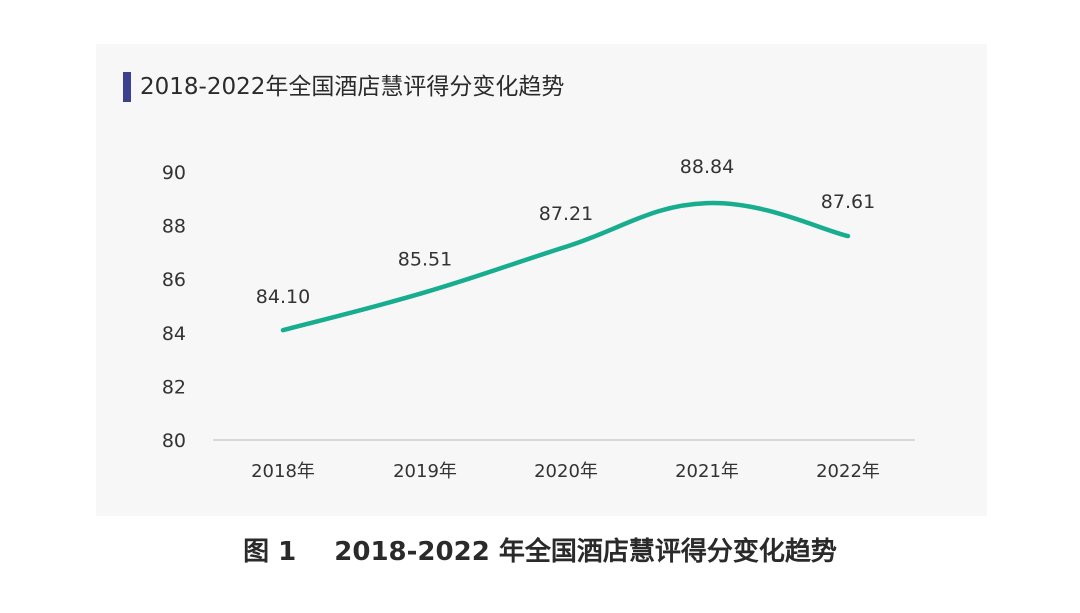 The image size is (1080, 613). What do you see at coordinates (707, 471) in the screenshot?
I see `x-tick-label: 2021年` at bounding box center [707, 471].